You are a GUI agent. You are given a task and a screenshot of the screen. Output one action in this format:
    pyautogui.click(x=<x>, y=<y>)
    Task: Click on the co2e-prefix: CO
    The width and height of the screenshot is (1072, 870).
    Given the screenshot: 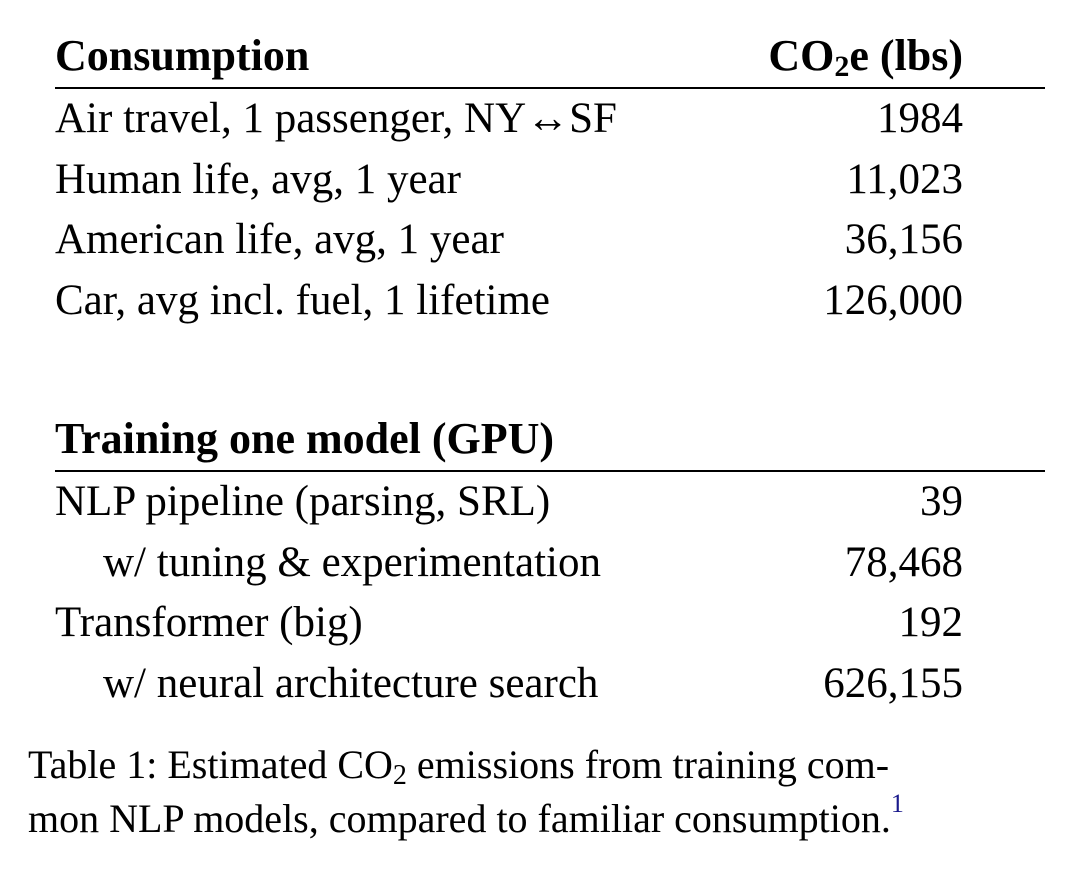 What is the action you would take?
    pyautogui.click(x=801, y=55)
    